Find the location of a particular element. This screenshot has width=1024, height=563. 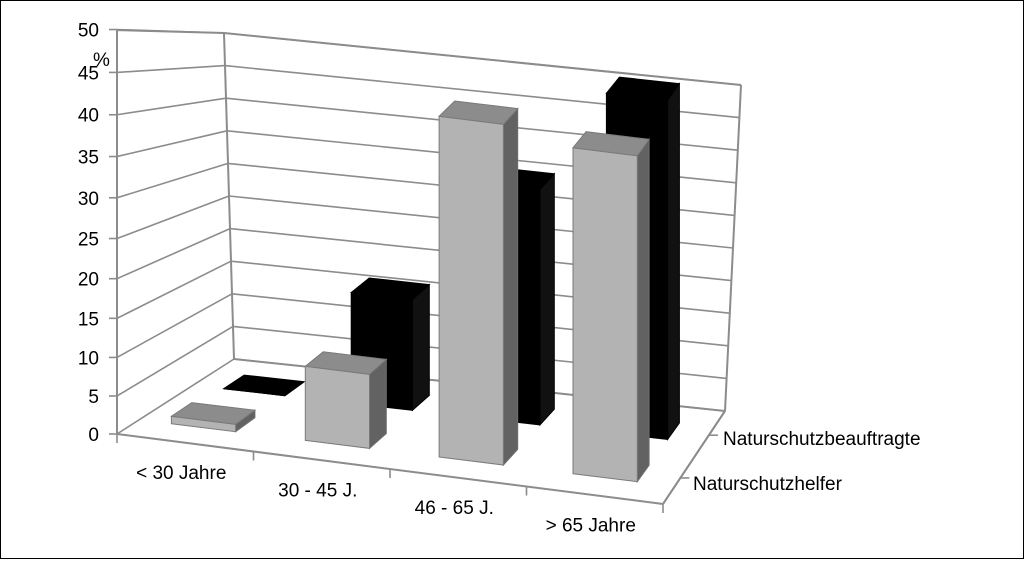

y-tick-label: 20 is located at coordinates (88, 280).